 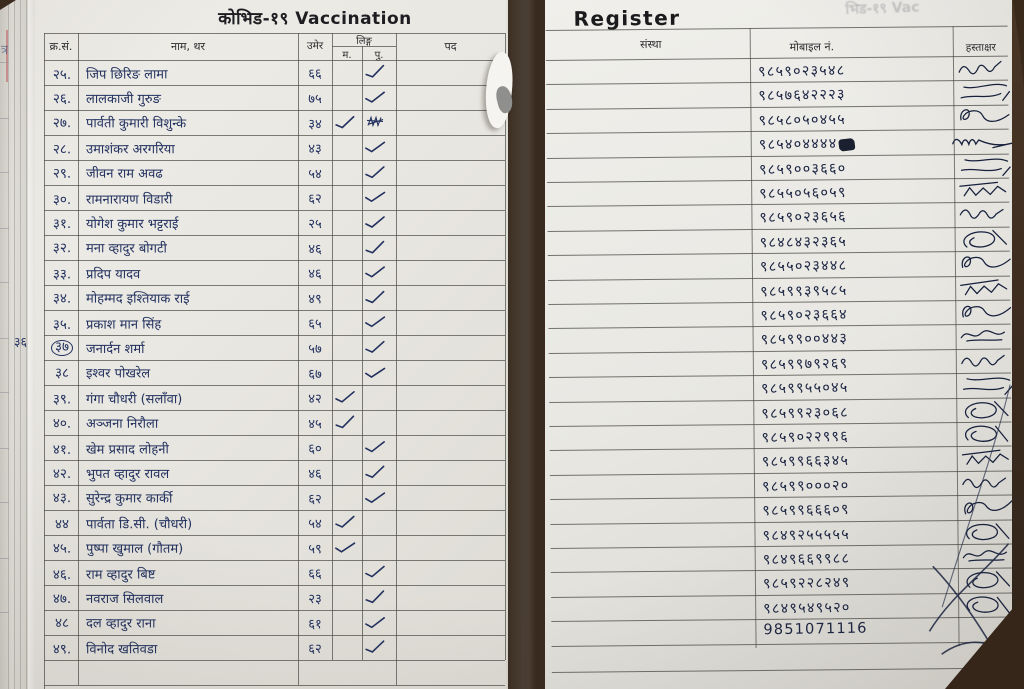 What do you see at coordinates (62, 548) in the screenshot?
I see `serial-cell: ४५.` at bounding box center [62, 548].